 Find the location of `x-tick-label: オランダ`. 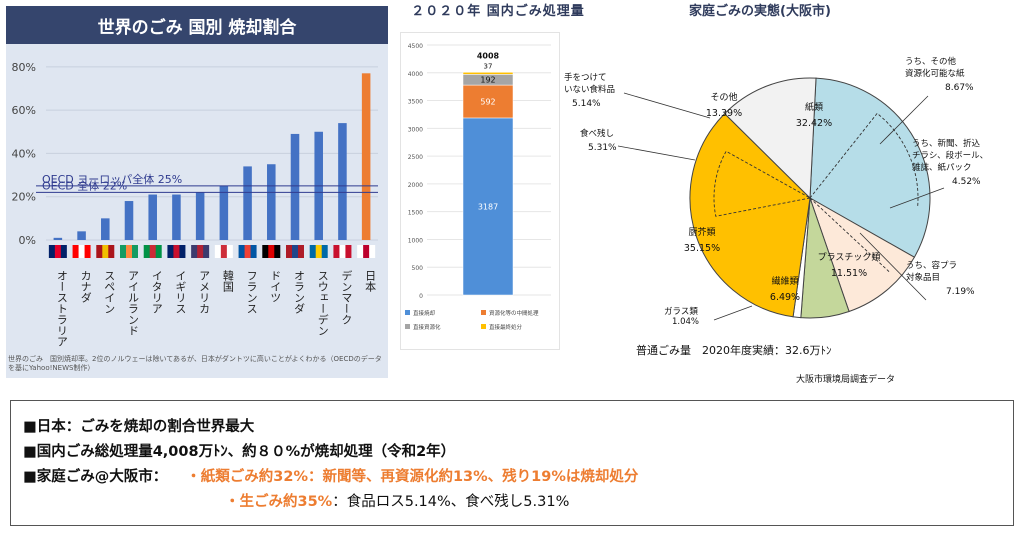

x-tick-label: オランダ is located at coordinates (299, 292).